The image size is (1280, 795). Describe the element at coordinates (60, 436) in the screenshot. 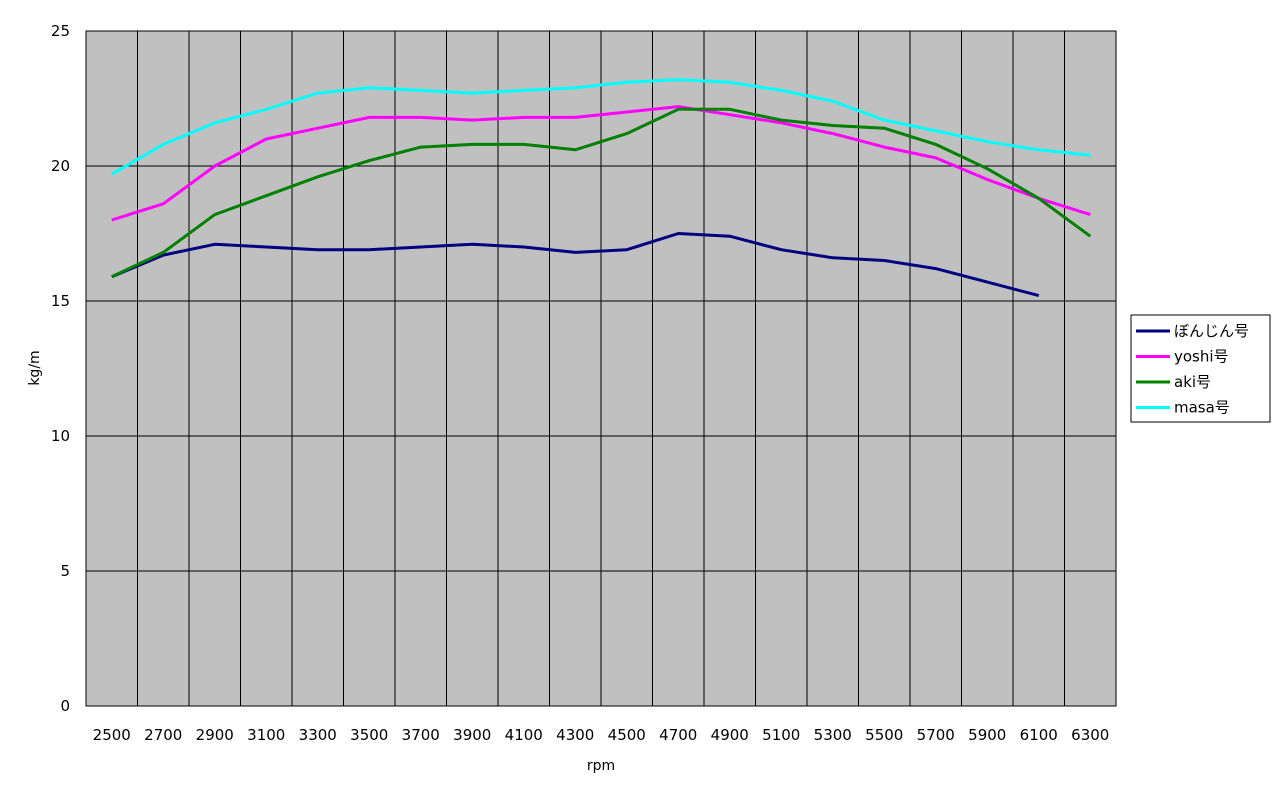

I see `y-tick-label: 10` at that location.